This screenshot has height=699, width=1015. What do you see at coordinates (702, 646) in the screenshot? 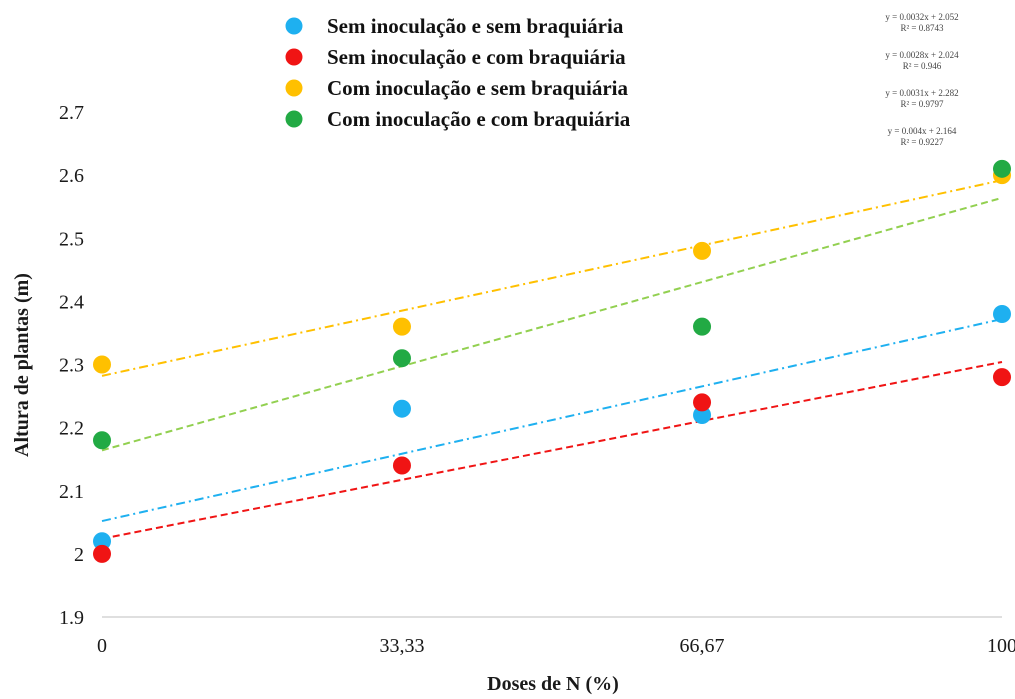
I see `x-tick-label: 66,67` at bounding box center [702, 646].